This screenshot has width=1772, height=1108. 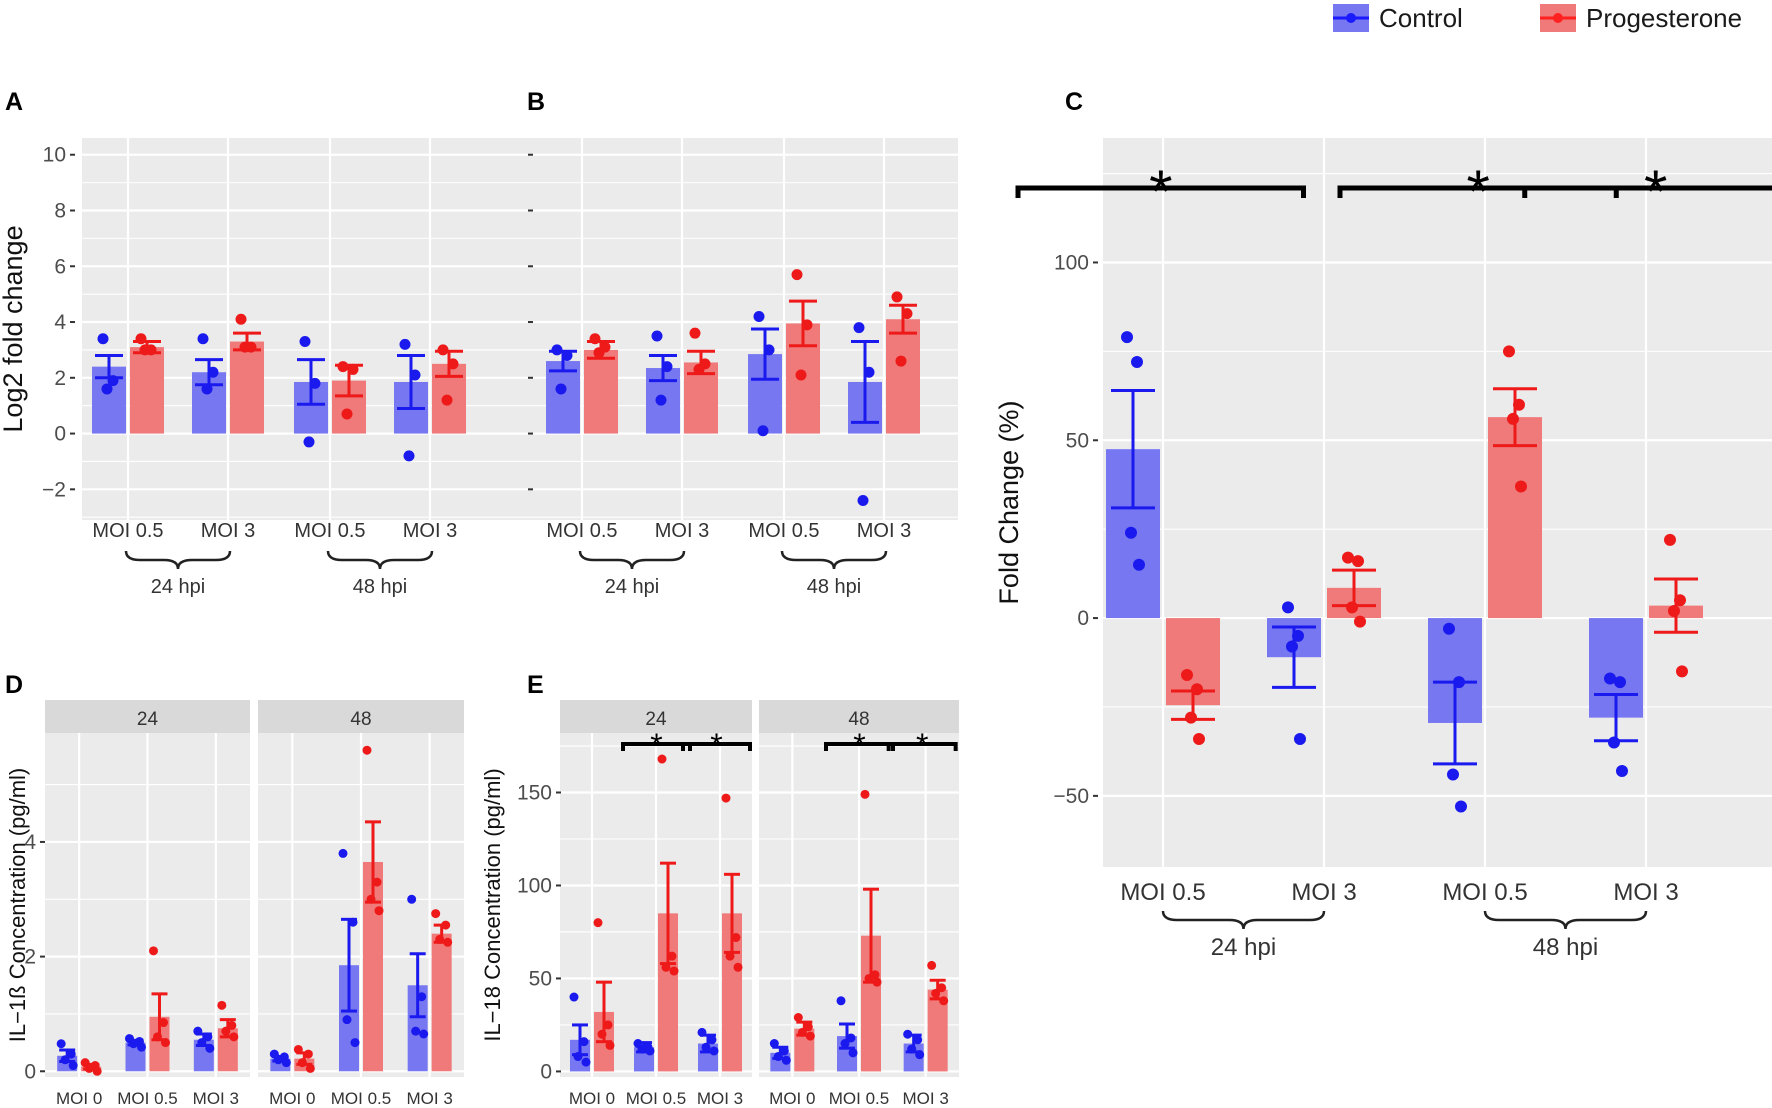 What do you see at coordinates (1421, 18) in the screenshot?
I see `legend-label-control: Control` at bounding box center [1421, 18].